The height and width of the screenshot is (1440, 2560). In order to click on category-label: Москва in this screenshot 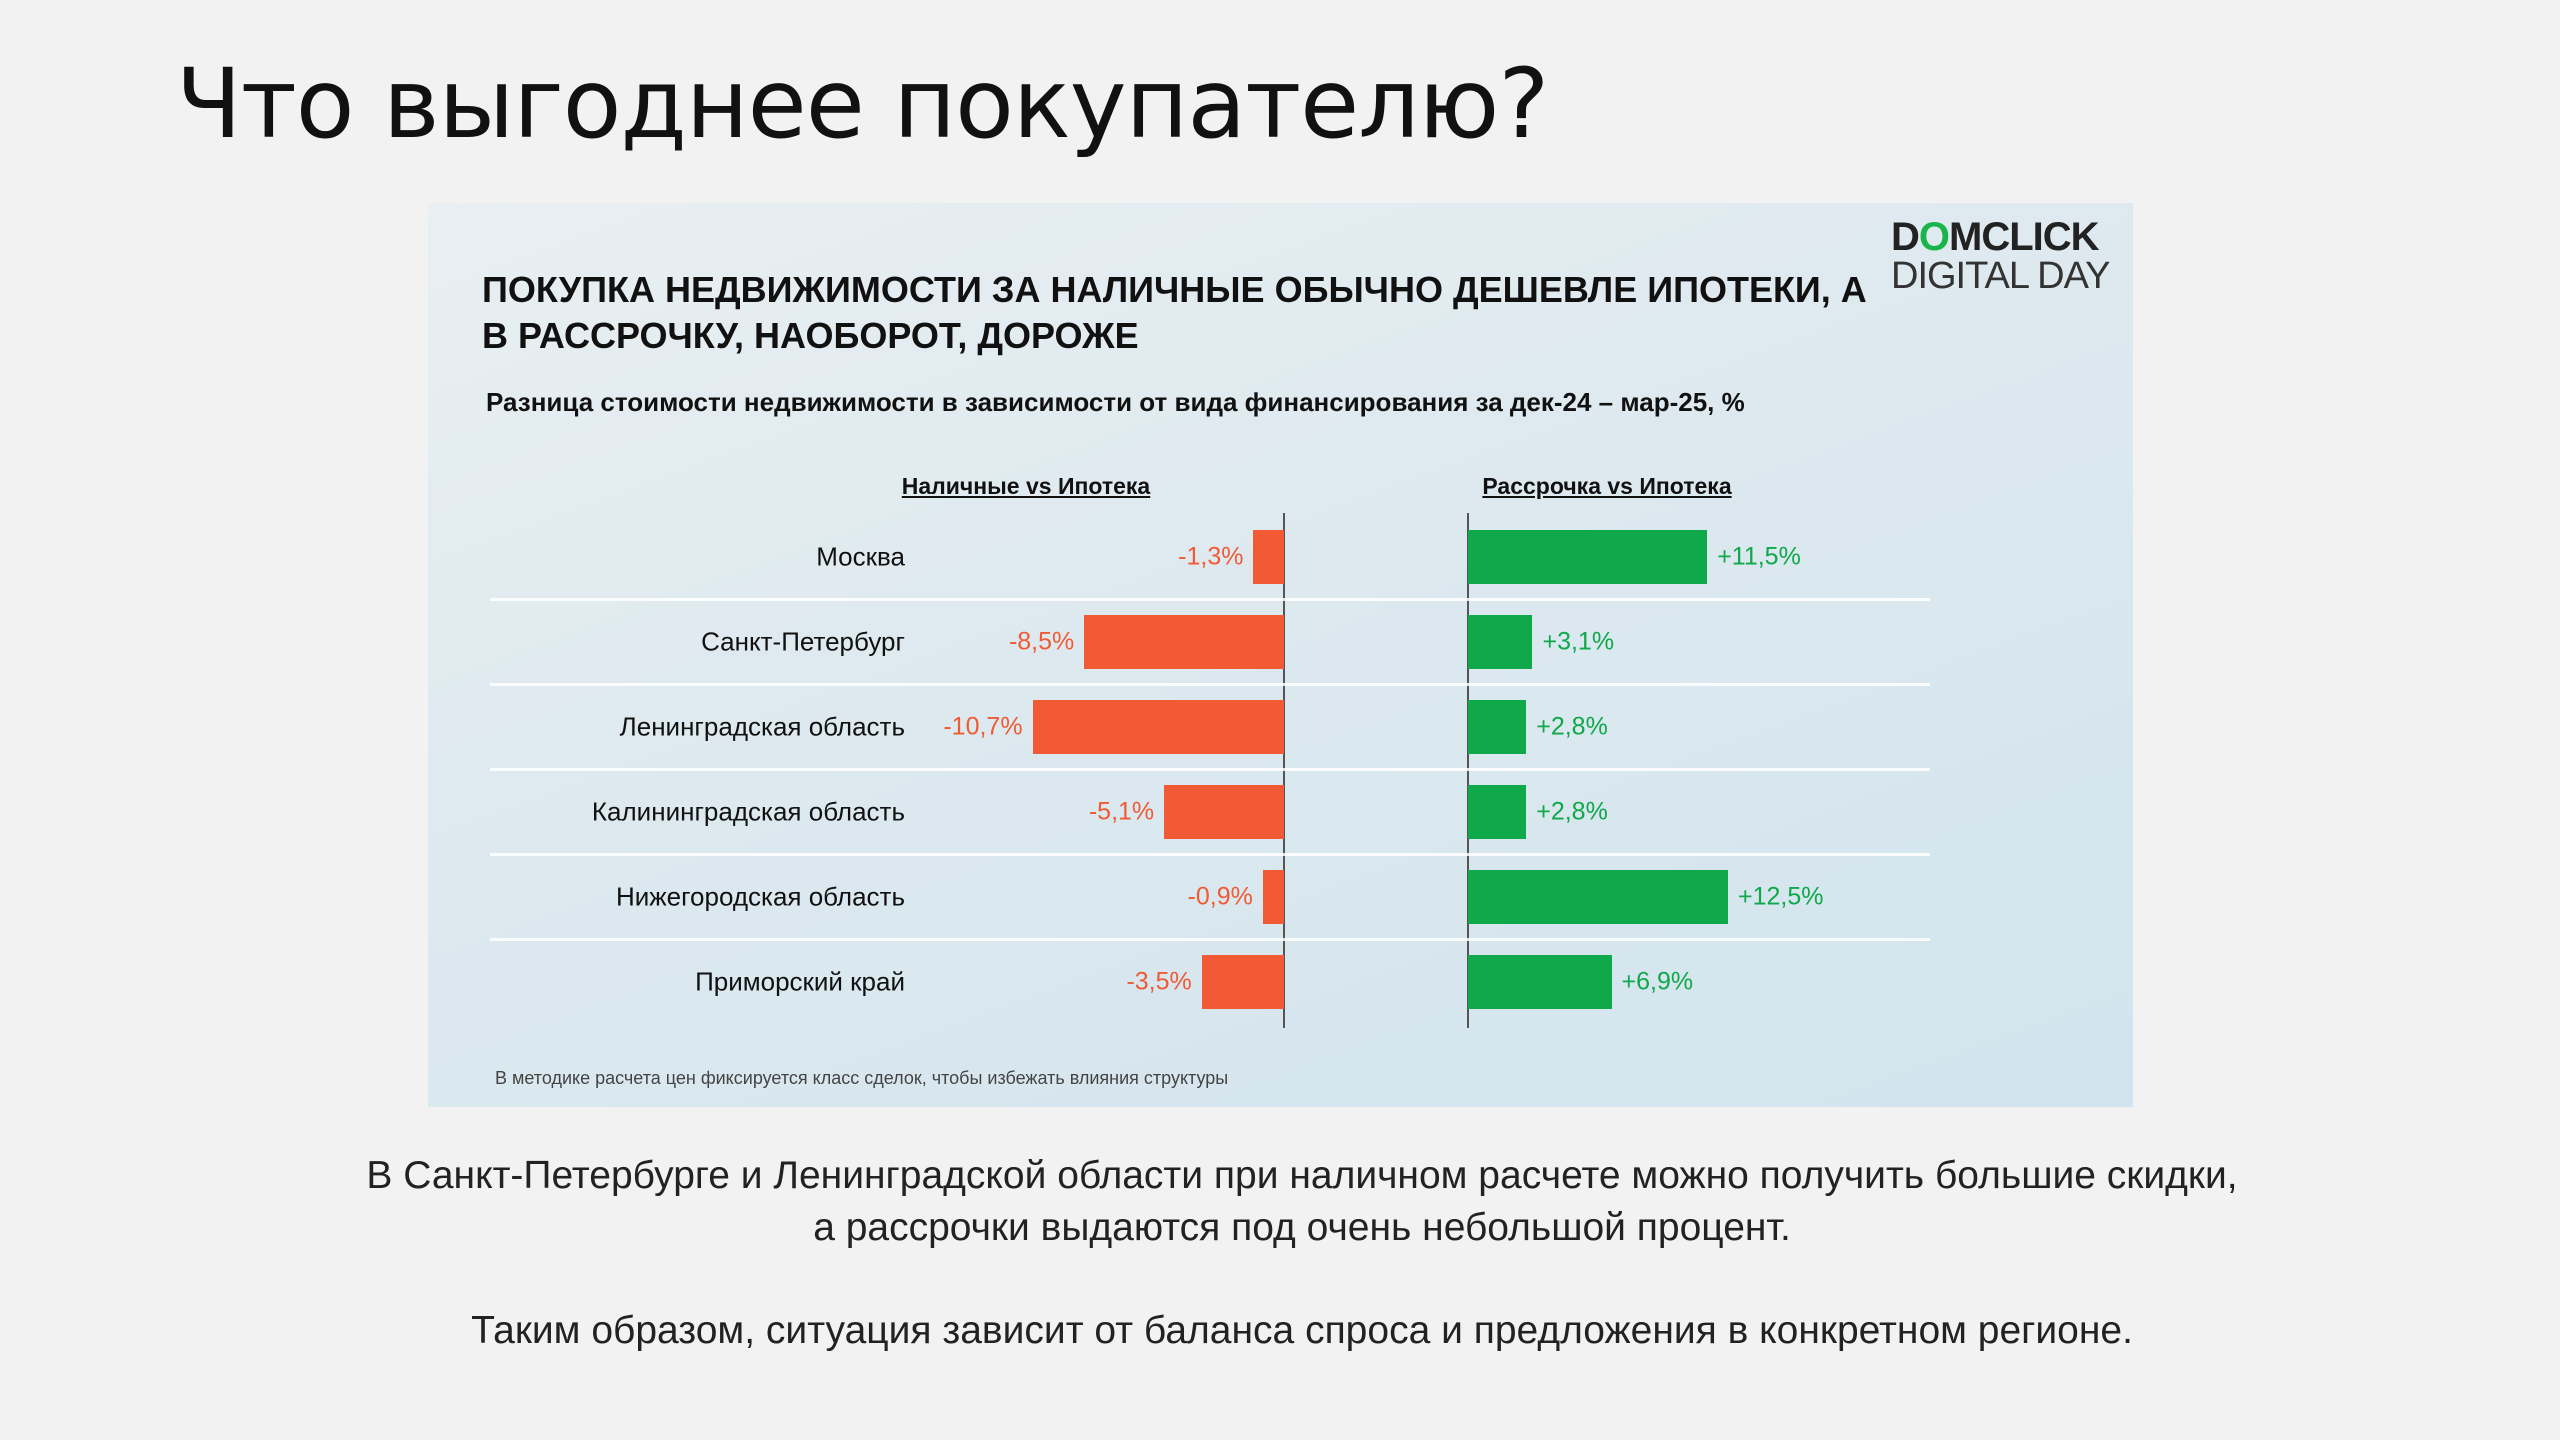, I will do `click(860, 556)`.